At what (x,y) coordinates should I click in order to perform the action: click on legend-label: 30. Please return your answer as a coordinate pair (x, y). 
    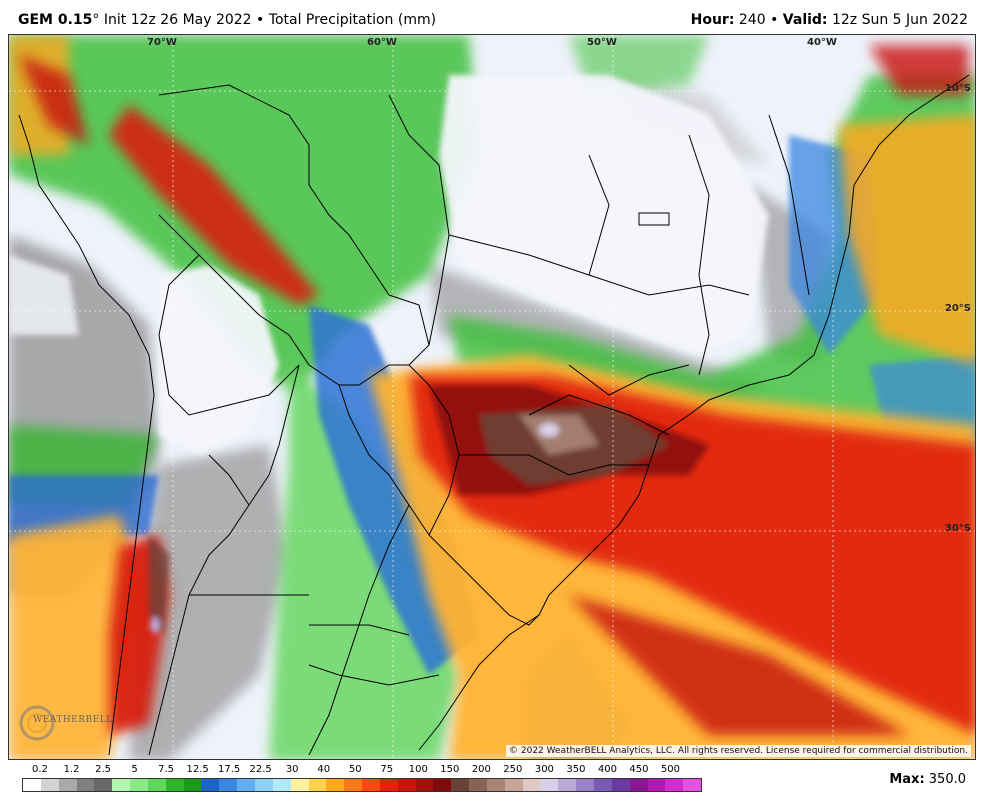
    Looking at the image, I should click on (292, 769).